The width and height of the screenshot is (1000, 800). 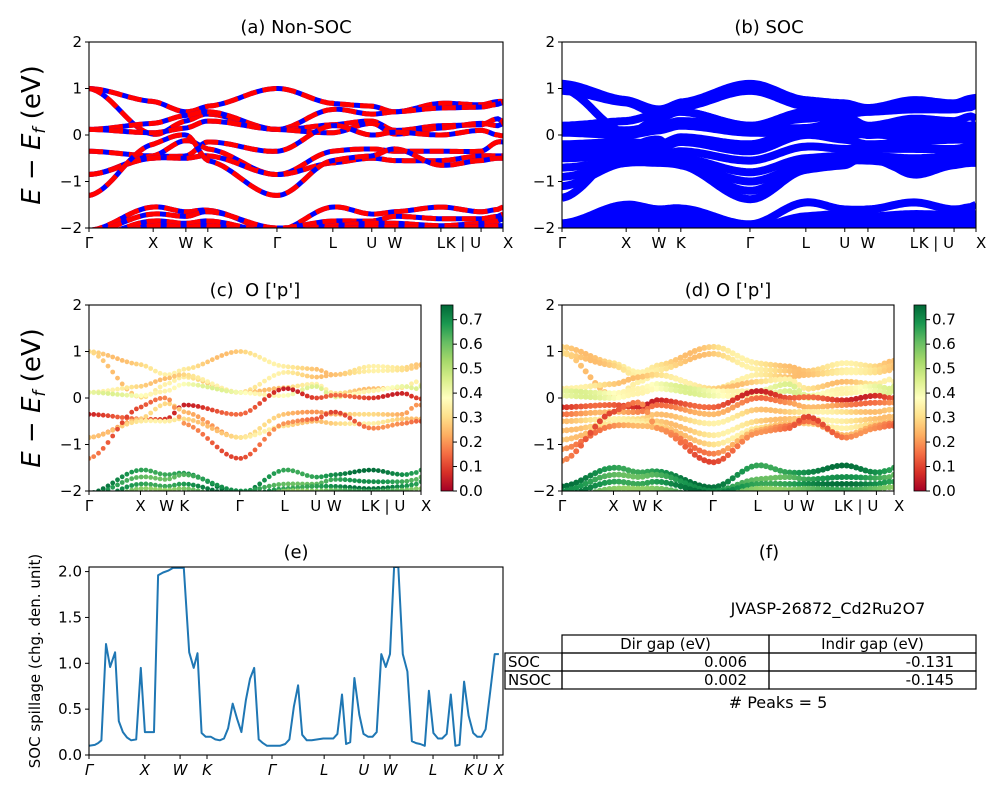 What do you see at coordinates (441, 243) in the screenshot?
I see `x-tick-label: L` at bounding box center [441, 243].